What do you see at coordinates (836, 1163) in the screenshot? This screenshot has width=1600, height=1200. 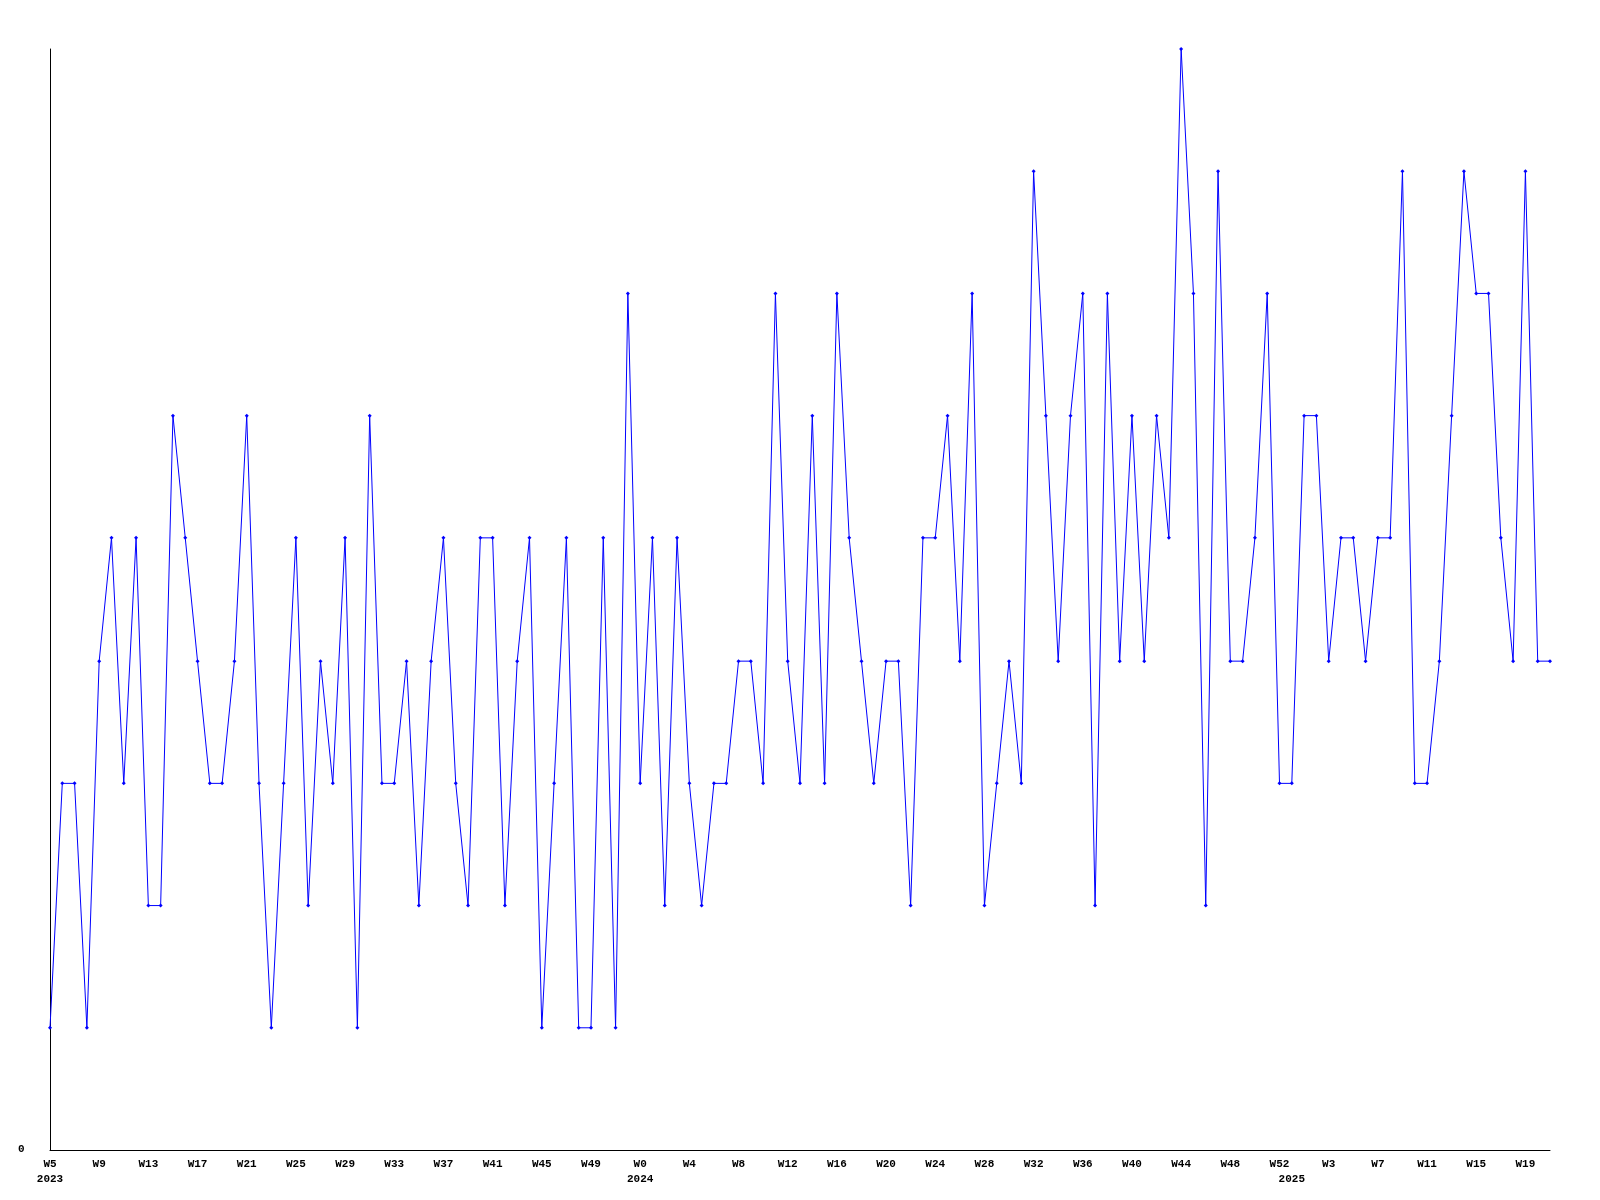 I see `x-tick-label: W16` at bounding box center [836, 1163].